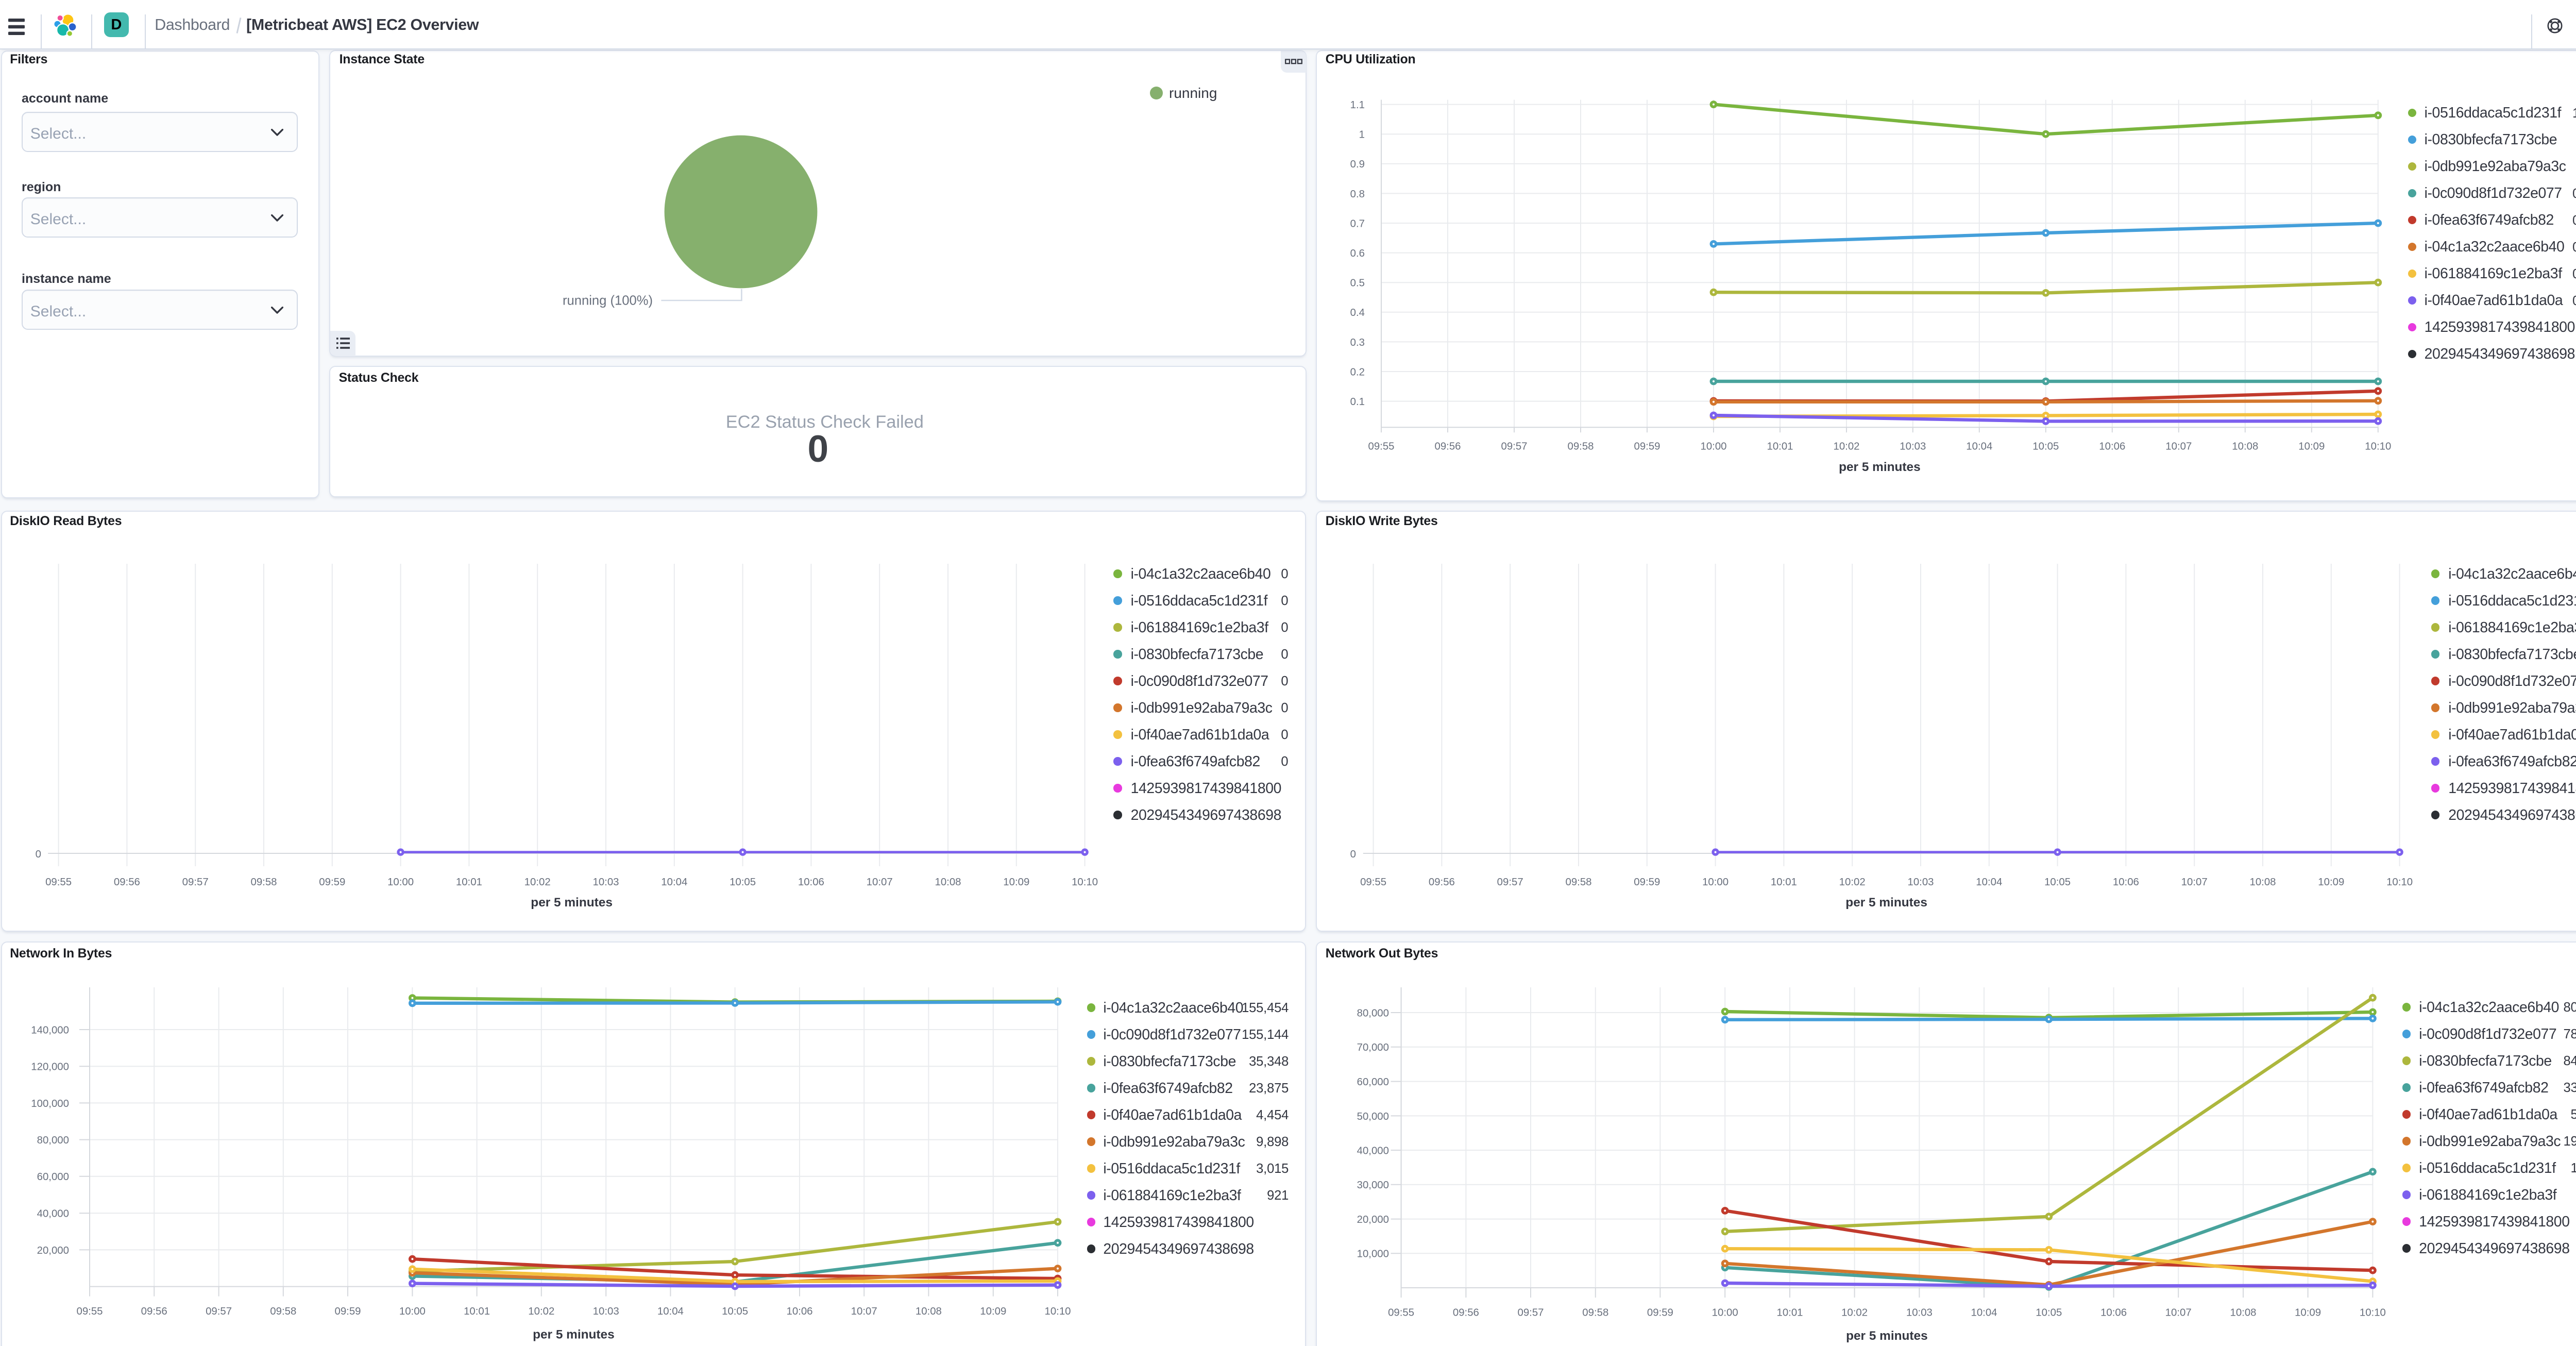 This screenshot has width=2576, height=1346. What do you see at coordinates (1357, 105) in the screenshot?
I see `svg-text: 1.1` at bounding box center [1357, 105].